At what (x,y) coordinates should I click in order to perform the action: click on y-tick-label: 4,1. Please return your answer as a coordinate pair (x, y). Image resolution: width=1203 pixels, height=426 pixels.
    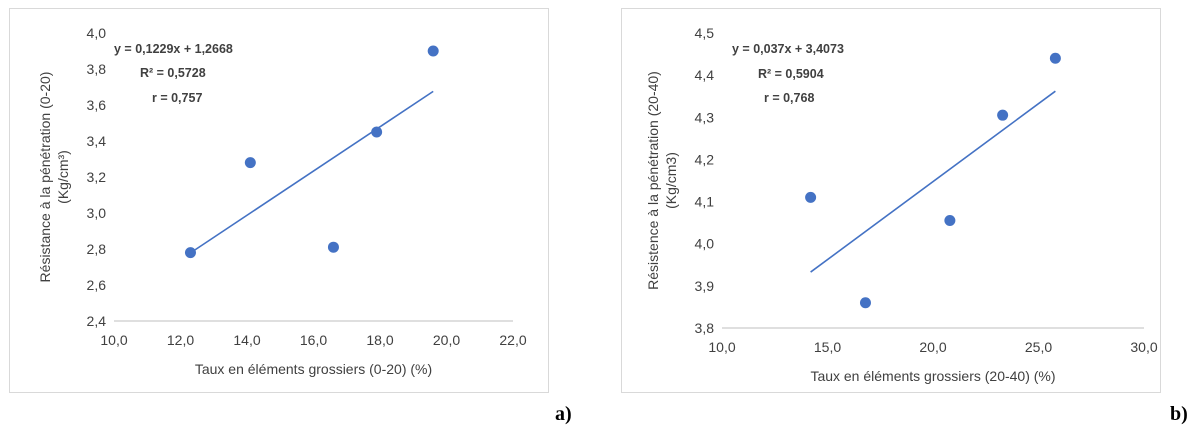
    Looking at the image, I should click on (705, 202).